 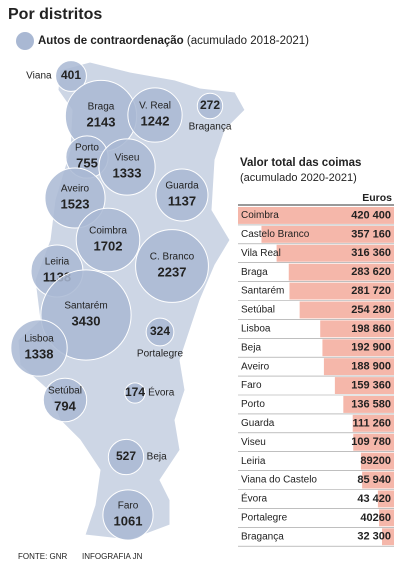 What do you see at coordinates (371, 253) in the screenshot?
I see `row-value: 316 360` at bounding box center [371, 253].